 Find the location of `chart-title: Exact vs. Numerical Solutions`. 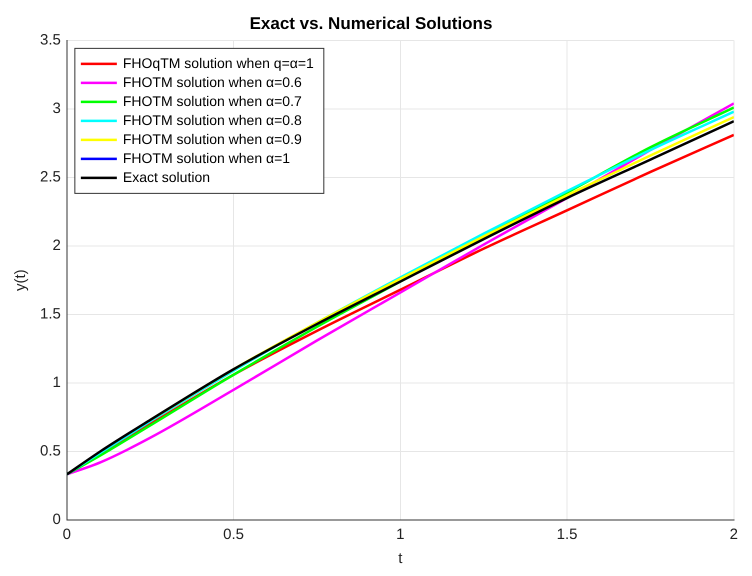

chart-title: Exact vs. Numerical Solutions is located at coordinates (371, 23).